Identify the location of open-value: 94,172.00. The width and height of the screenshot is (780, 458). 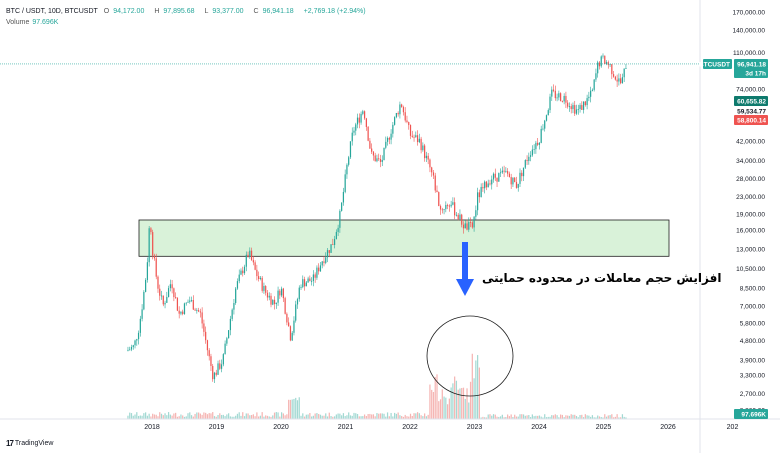
(129, 11).